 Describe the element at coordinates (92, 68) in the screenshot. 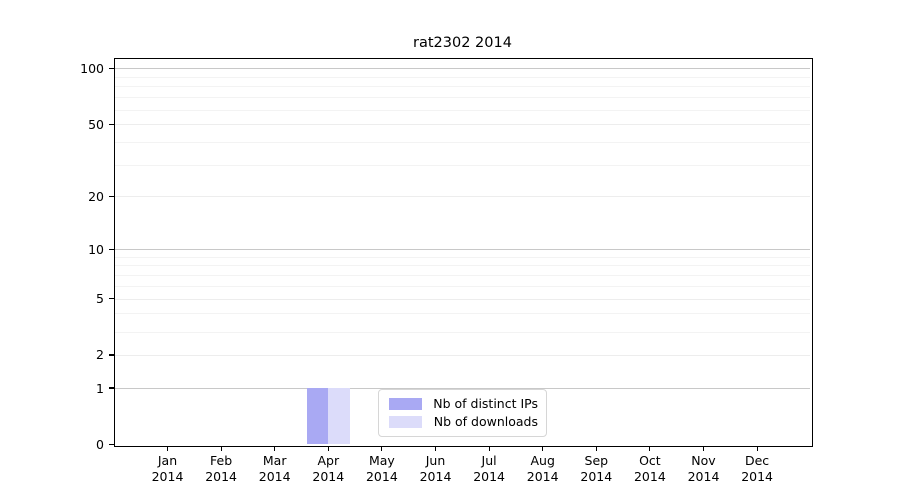

I see `y-tick-label: 100` at that location.